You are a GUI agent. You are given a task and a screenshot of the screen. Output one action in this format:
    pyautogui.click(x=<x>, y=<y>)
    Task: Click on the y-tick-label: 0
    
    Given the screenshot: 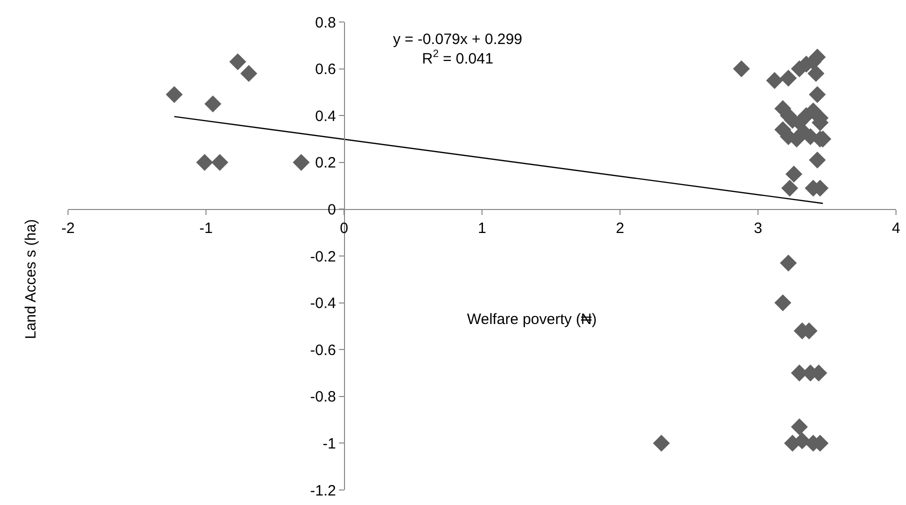 What is the action you would take?
    pyautogui.click(x=332, y=209)
    